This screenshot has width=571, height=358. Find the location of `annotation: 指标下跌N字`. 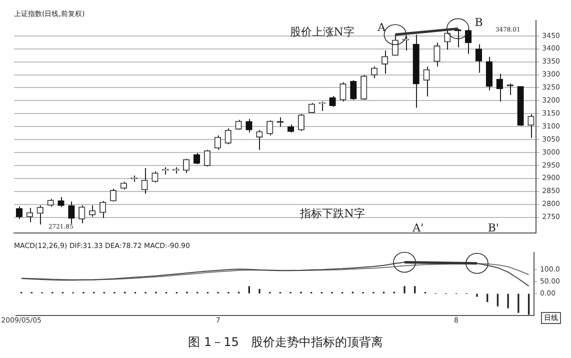

annotation: 指标下跌N字 is located at coordinates (332, 213).